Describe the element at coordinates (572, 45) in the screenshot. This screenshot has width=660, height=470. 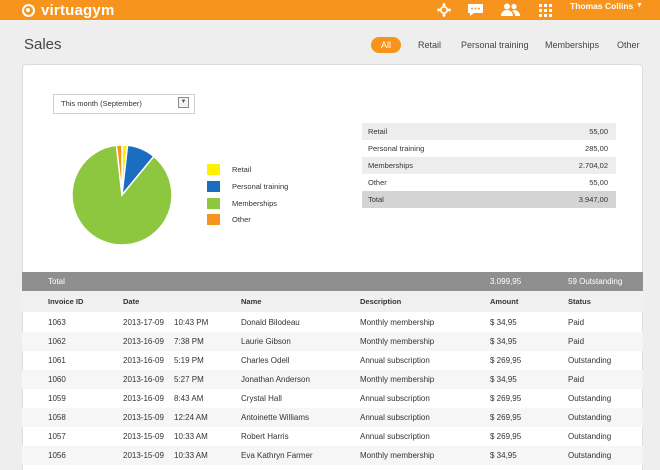
I see `filter-tab-memberships: Memberships` at that location.